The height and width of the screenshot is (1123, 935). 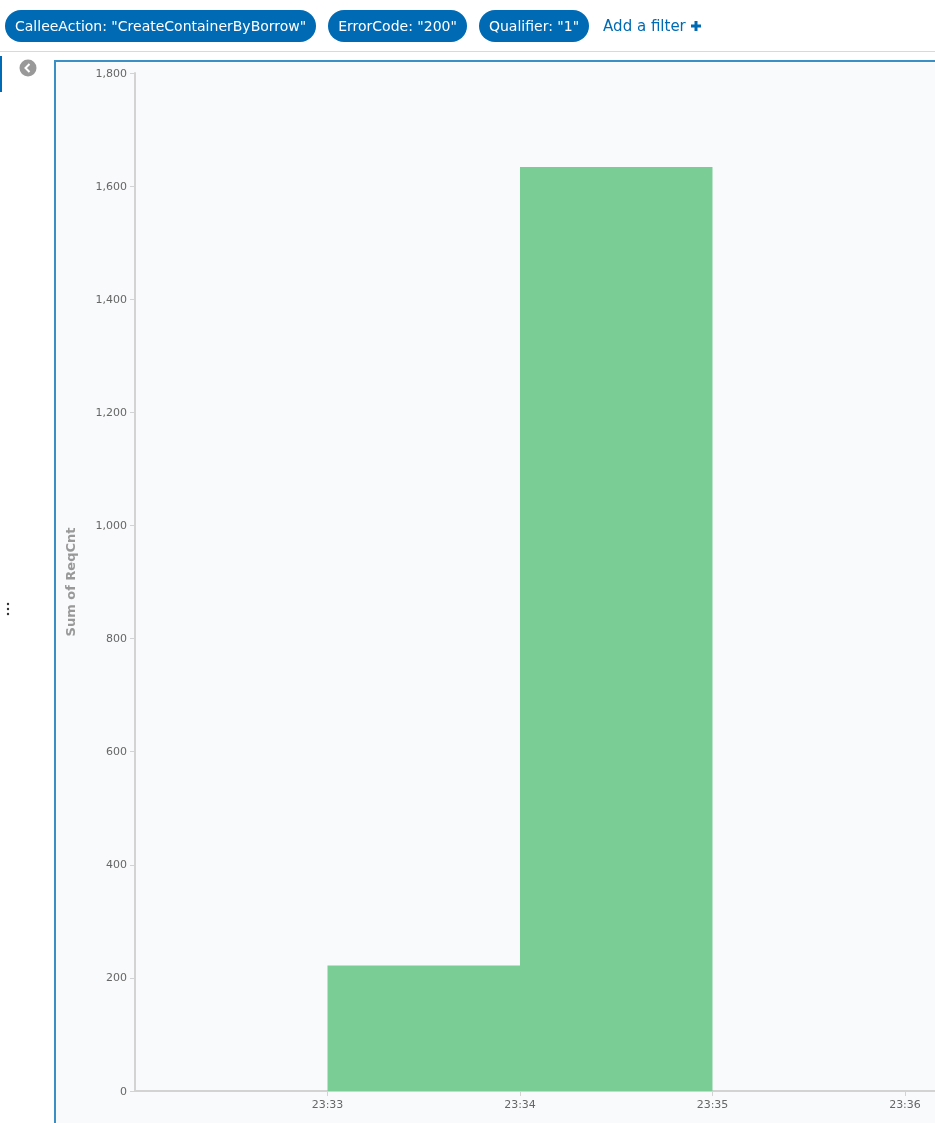 I want to click on y-axis-title: Sum of ReqCnt, so click(x=70, y=582).